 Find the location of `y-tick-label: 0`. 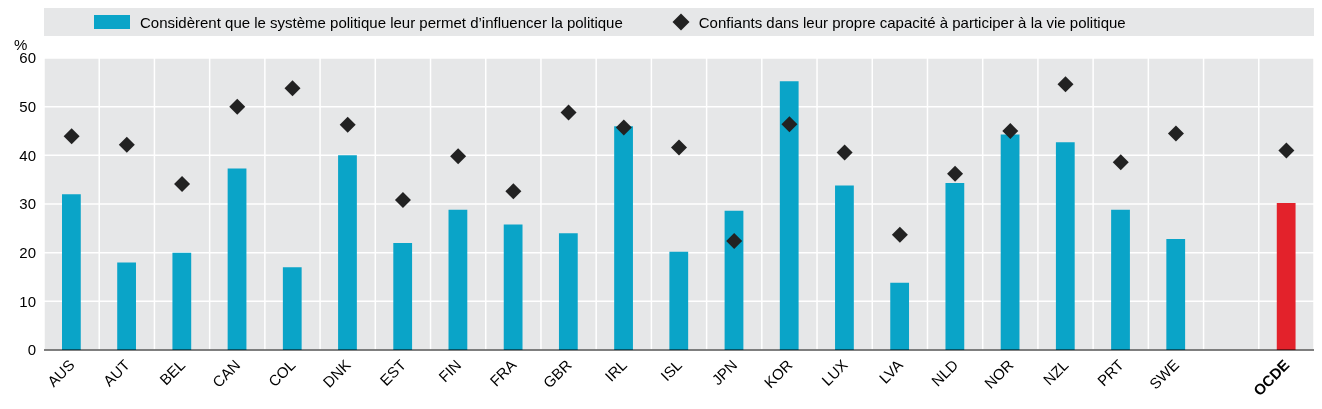

y-tick-label: 0 is located at coordinates (31, 350).